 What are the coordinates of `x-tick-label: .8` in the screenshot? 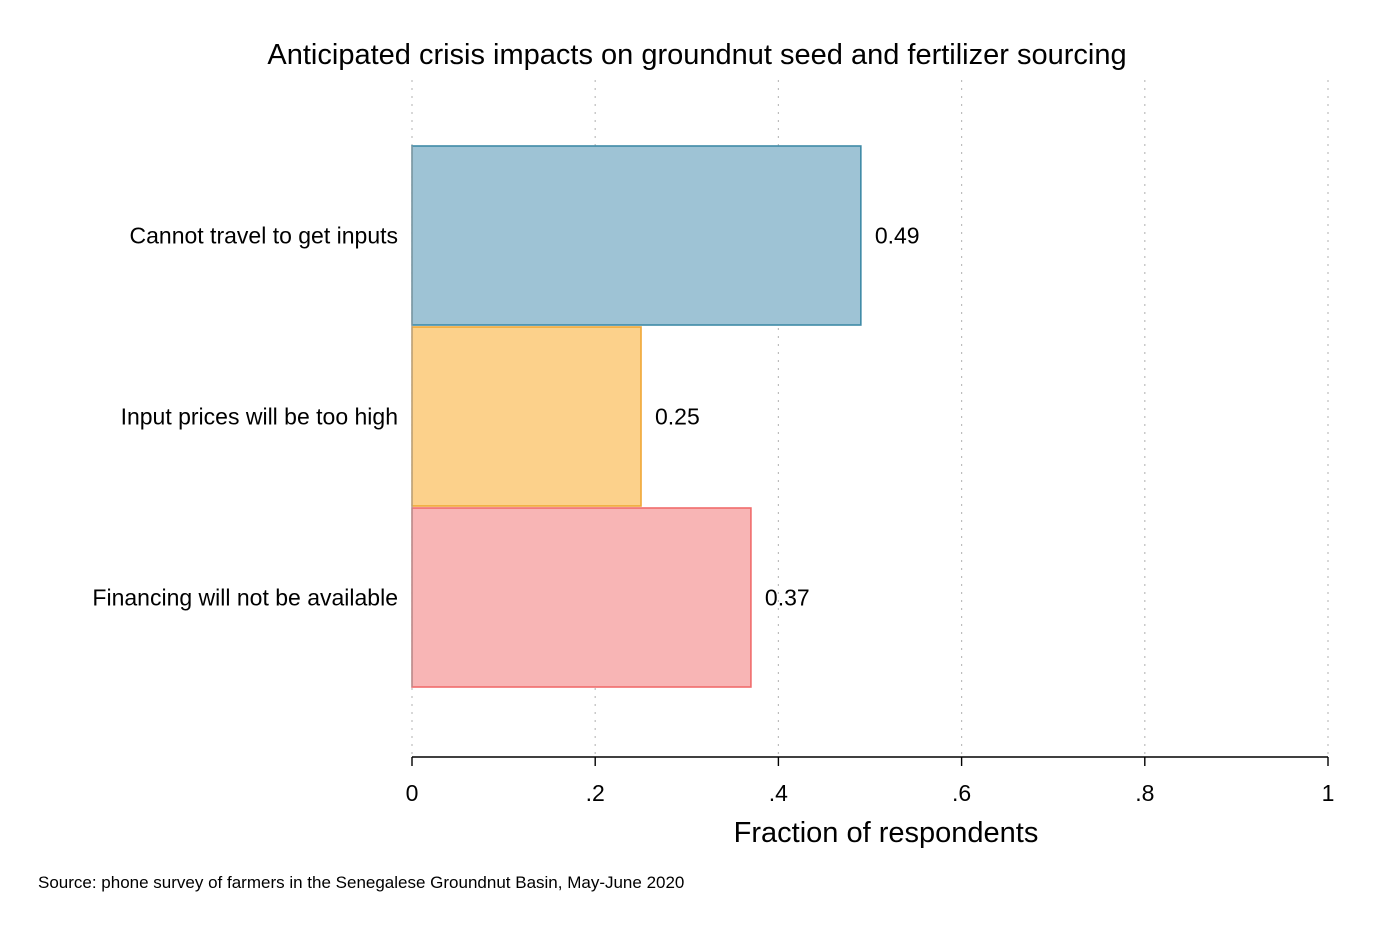 It's located at (1144, 793).